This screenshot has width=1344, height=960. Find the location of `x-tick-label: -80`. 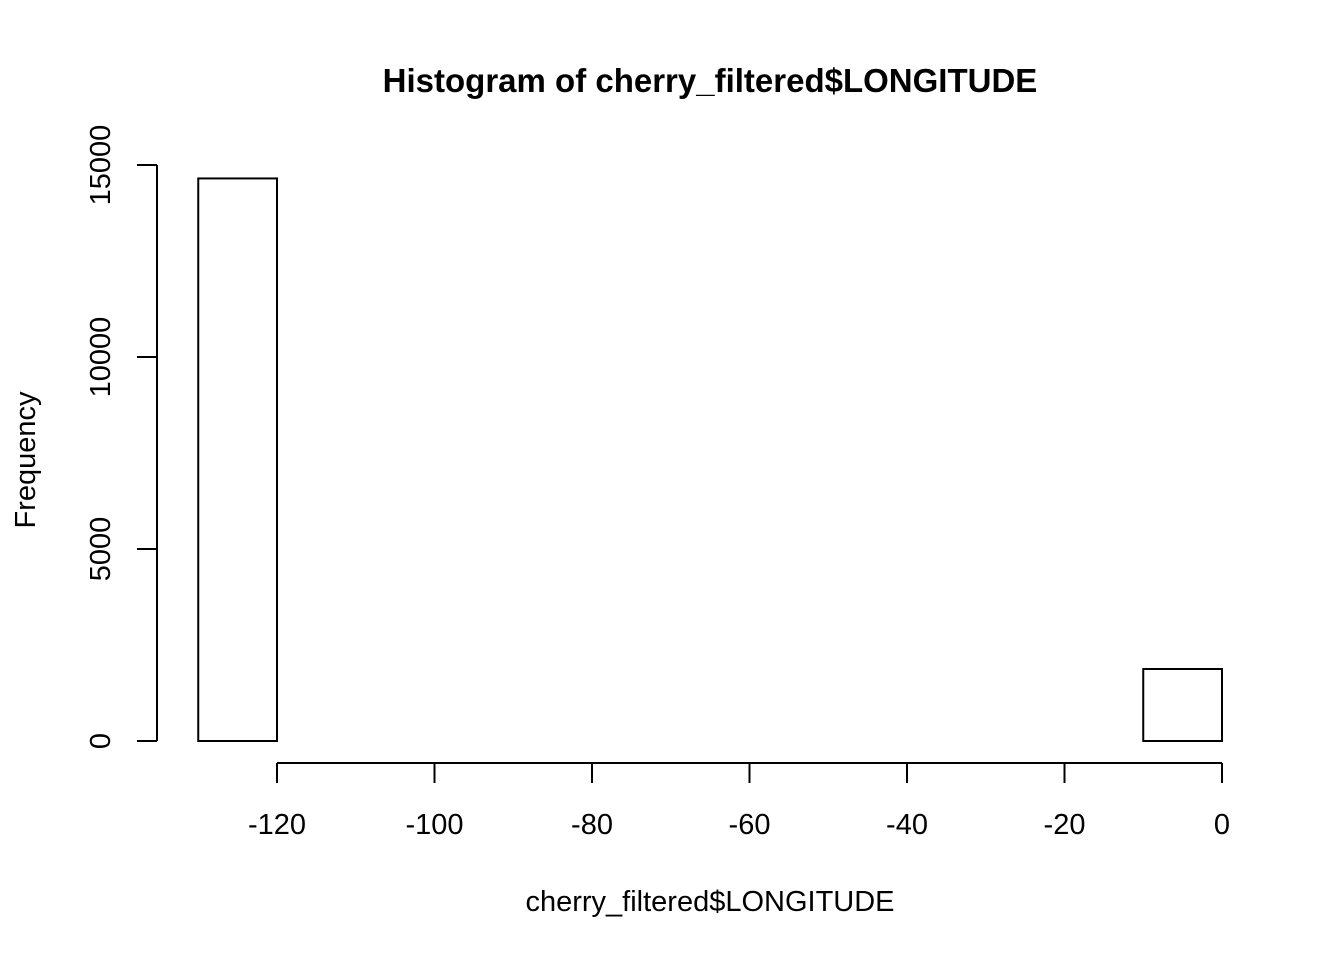

x-tick-label: -80 is located at coordinates (592, 825).